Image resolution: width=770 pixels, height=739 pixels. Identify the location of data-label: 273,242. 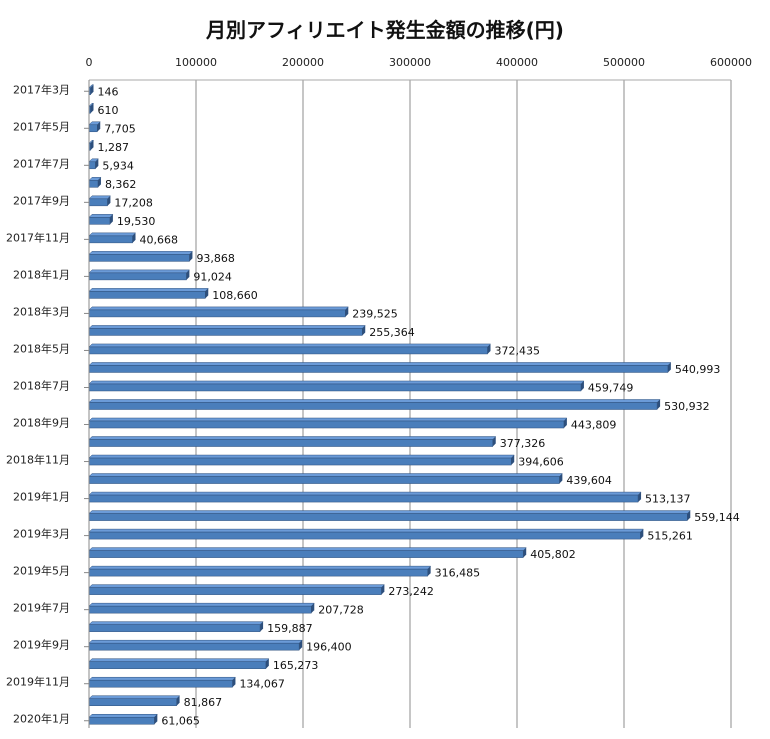
(411, 591).